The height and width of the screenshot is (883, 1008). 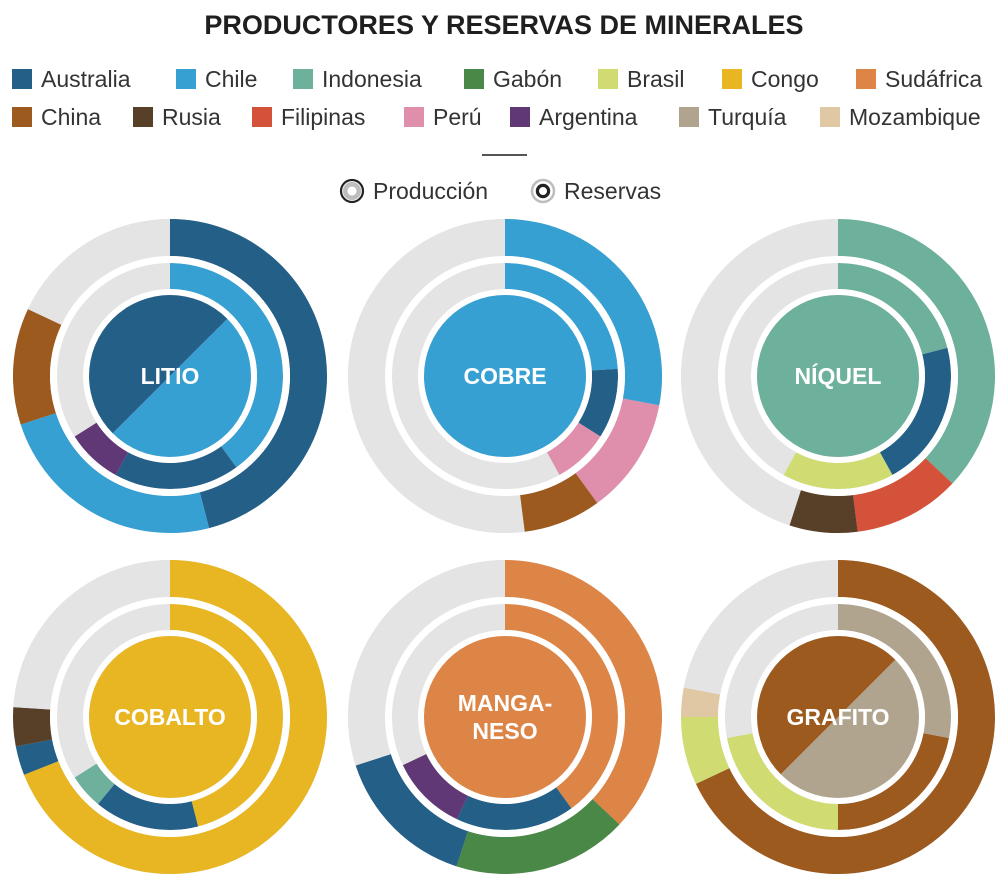 I want to click on manga-neso-reserves-segment-australia, so click(x=514, y=808).